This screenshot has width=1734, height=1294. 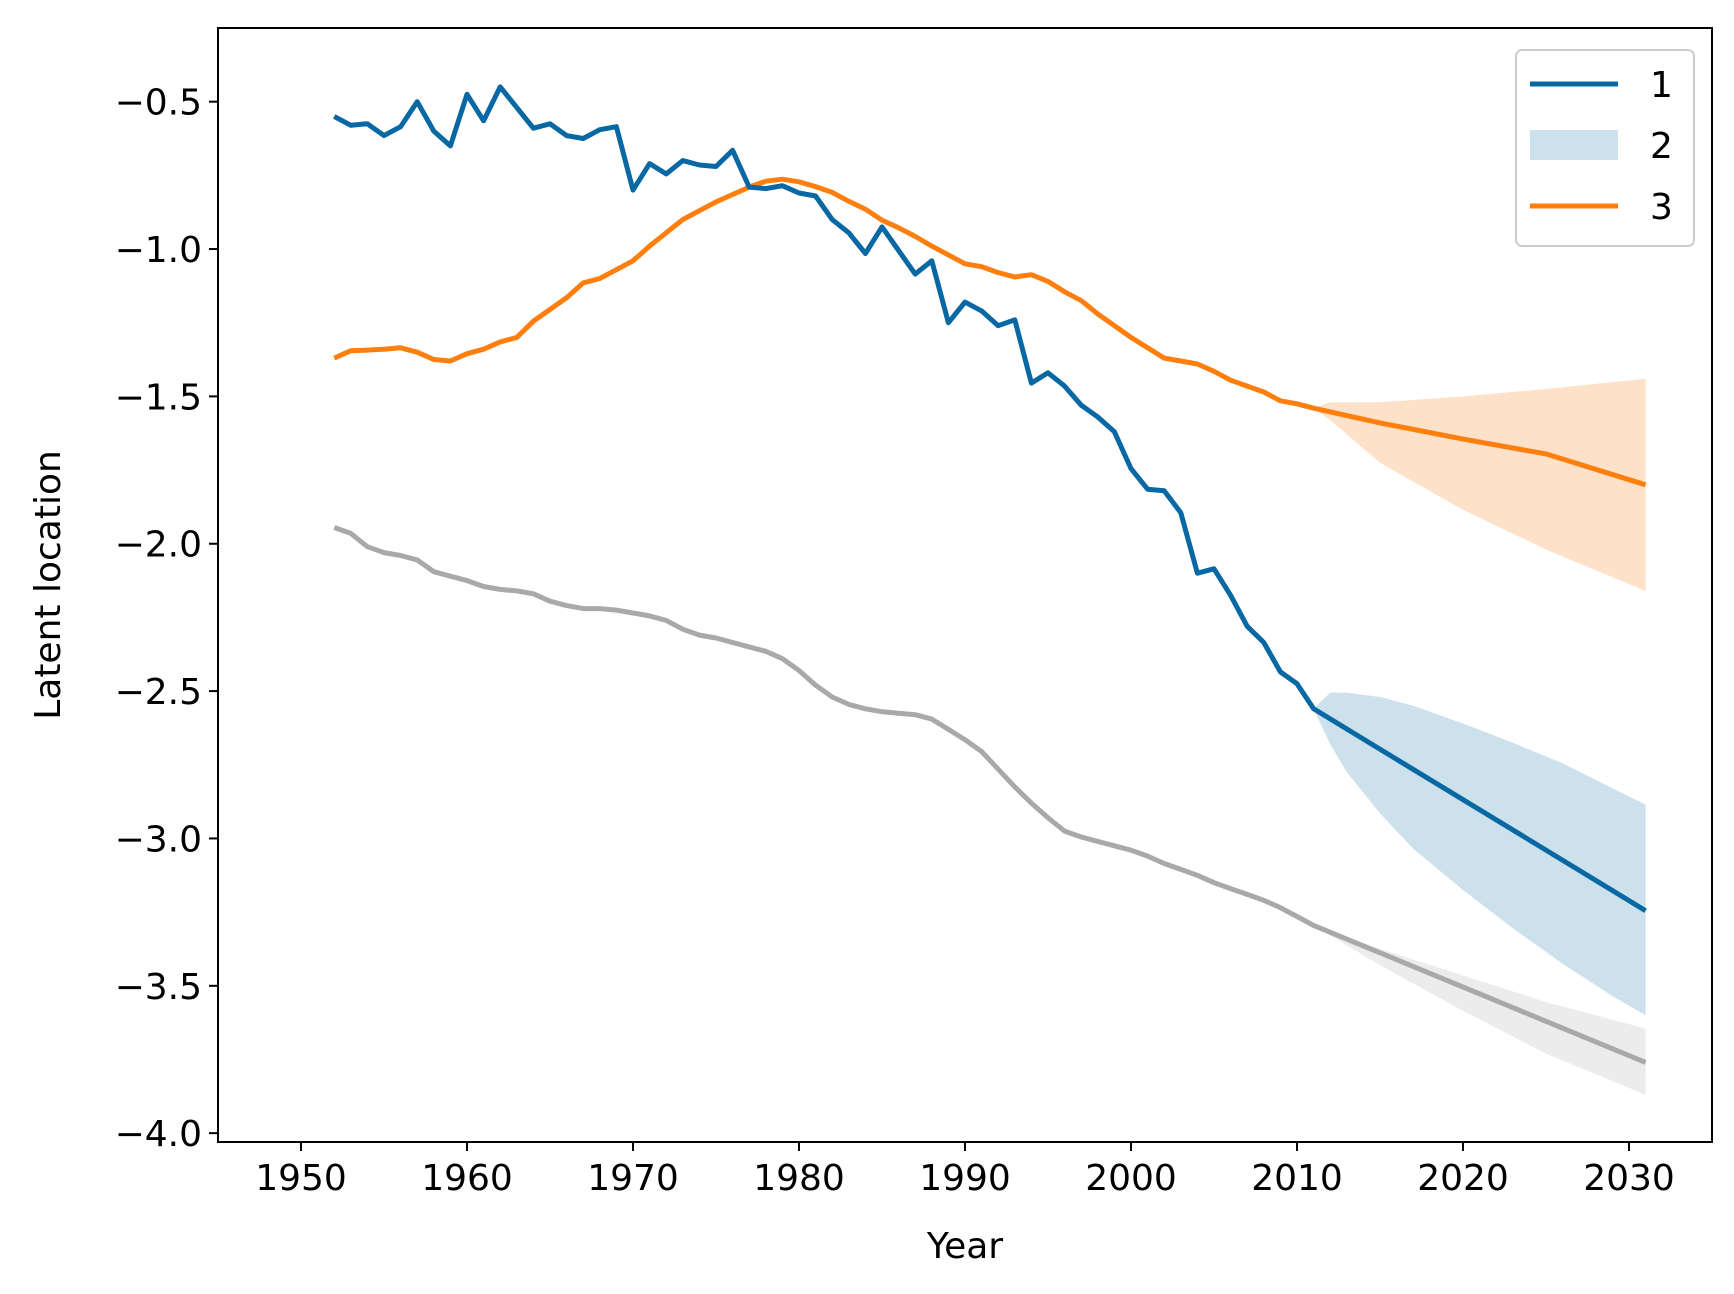 What do you see at coordinates (1297, 1178) in the screenshot?
I see `x-tick-label: 2010` at bounding box center [1297, 1178].